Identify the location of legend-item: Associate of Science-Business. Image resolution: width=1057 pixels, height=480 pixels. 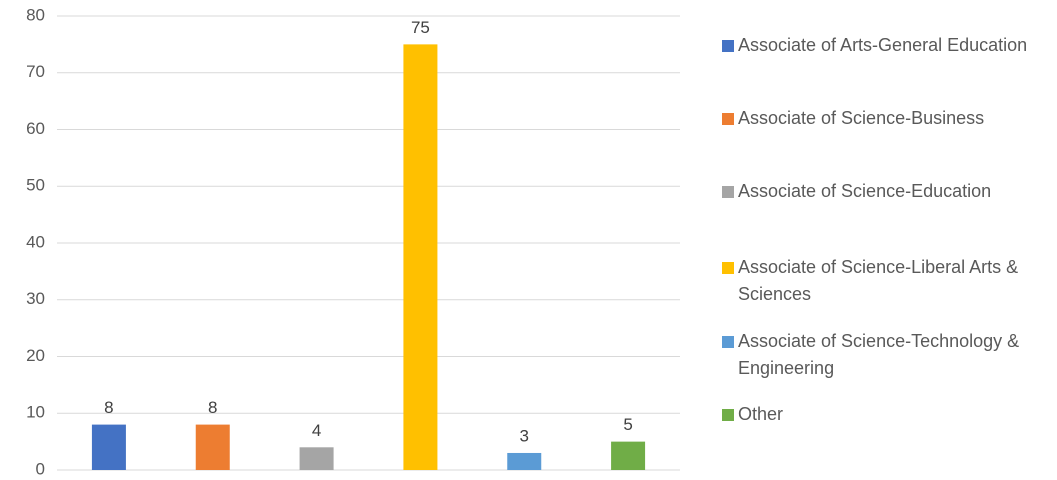
(885, 118).